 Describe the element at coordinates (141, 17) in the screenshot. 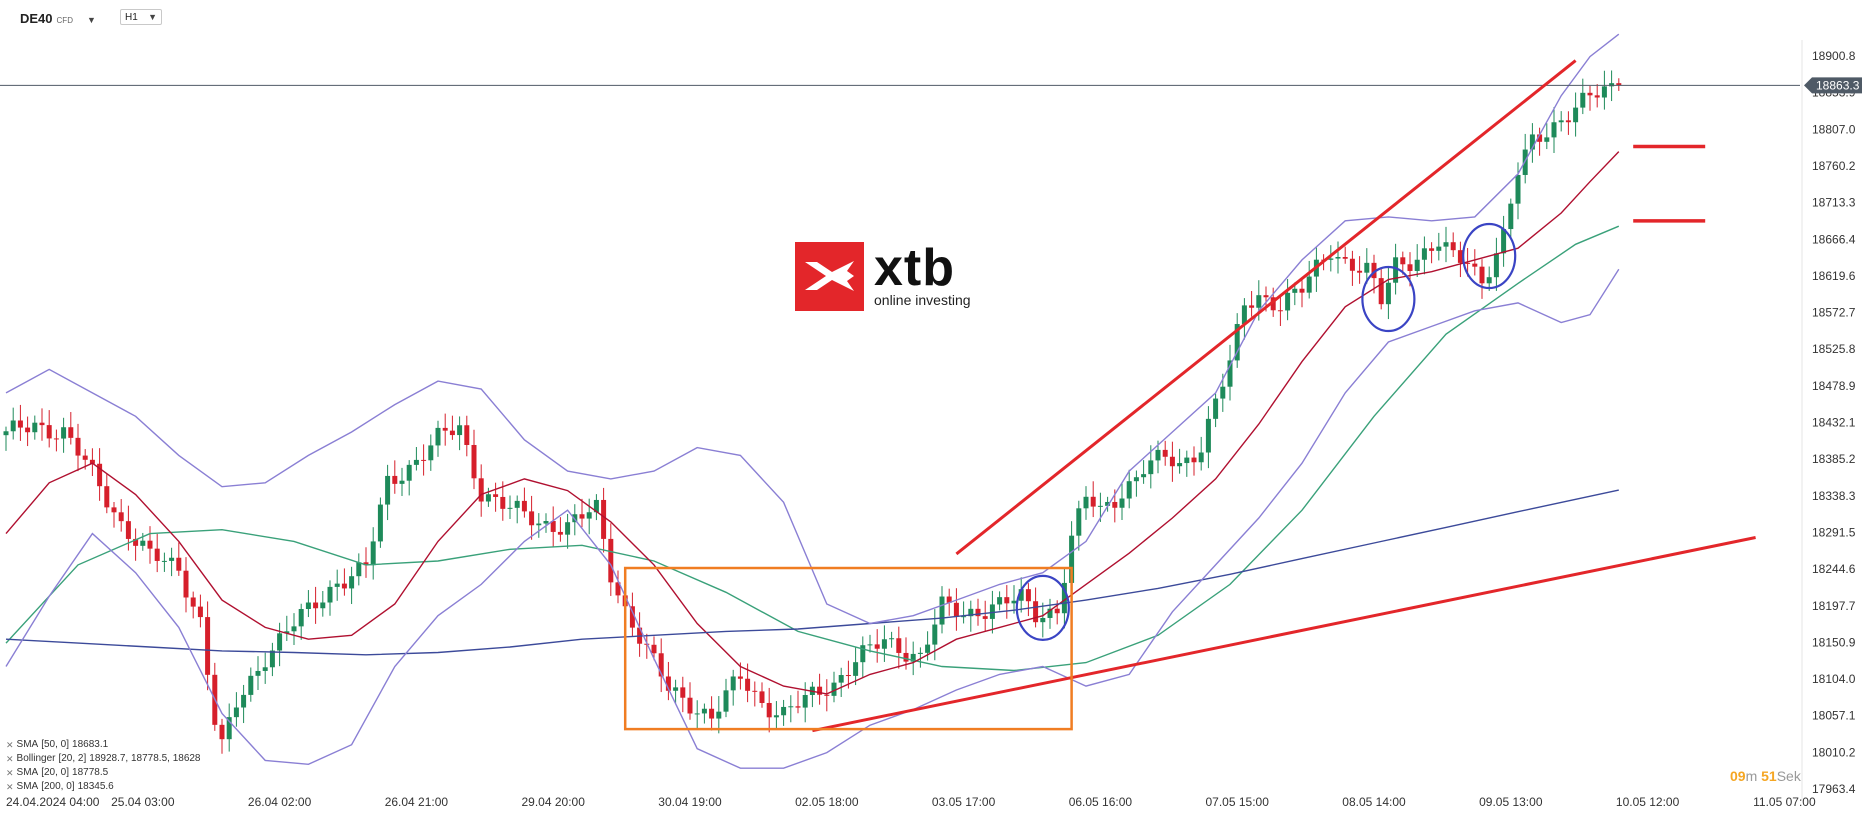

I see `timeframe-selector: H1 ▼` at that location.